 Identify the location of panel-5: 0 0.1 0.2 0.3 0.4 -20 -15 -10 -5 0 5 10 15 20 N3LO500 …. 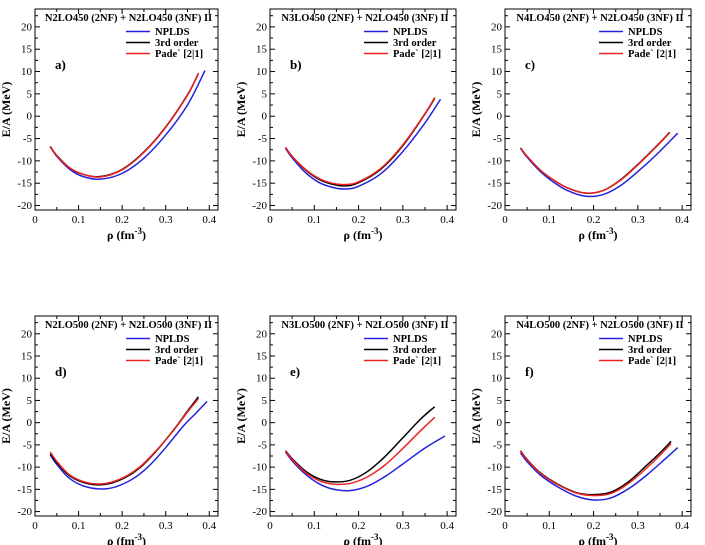
(345, 430).